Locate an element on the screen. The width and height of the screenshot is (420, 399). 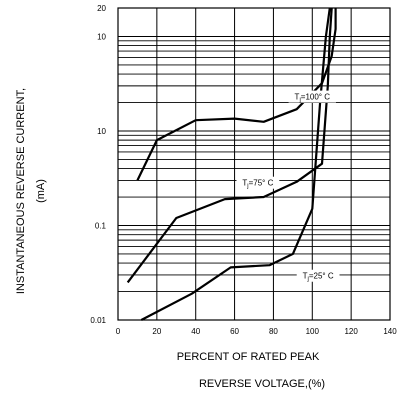
curve-label: Tj=25° C is located at coordinates (318, 277).